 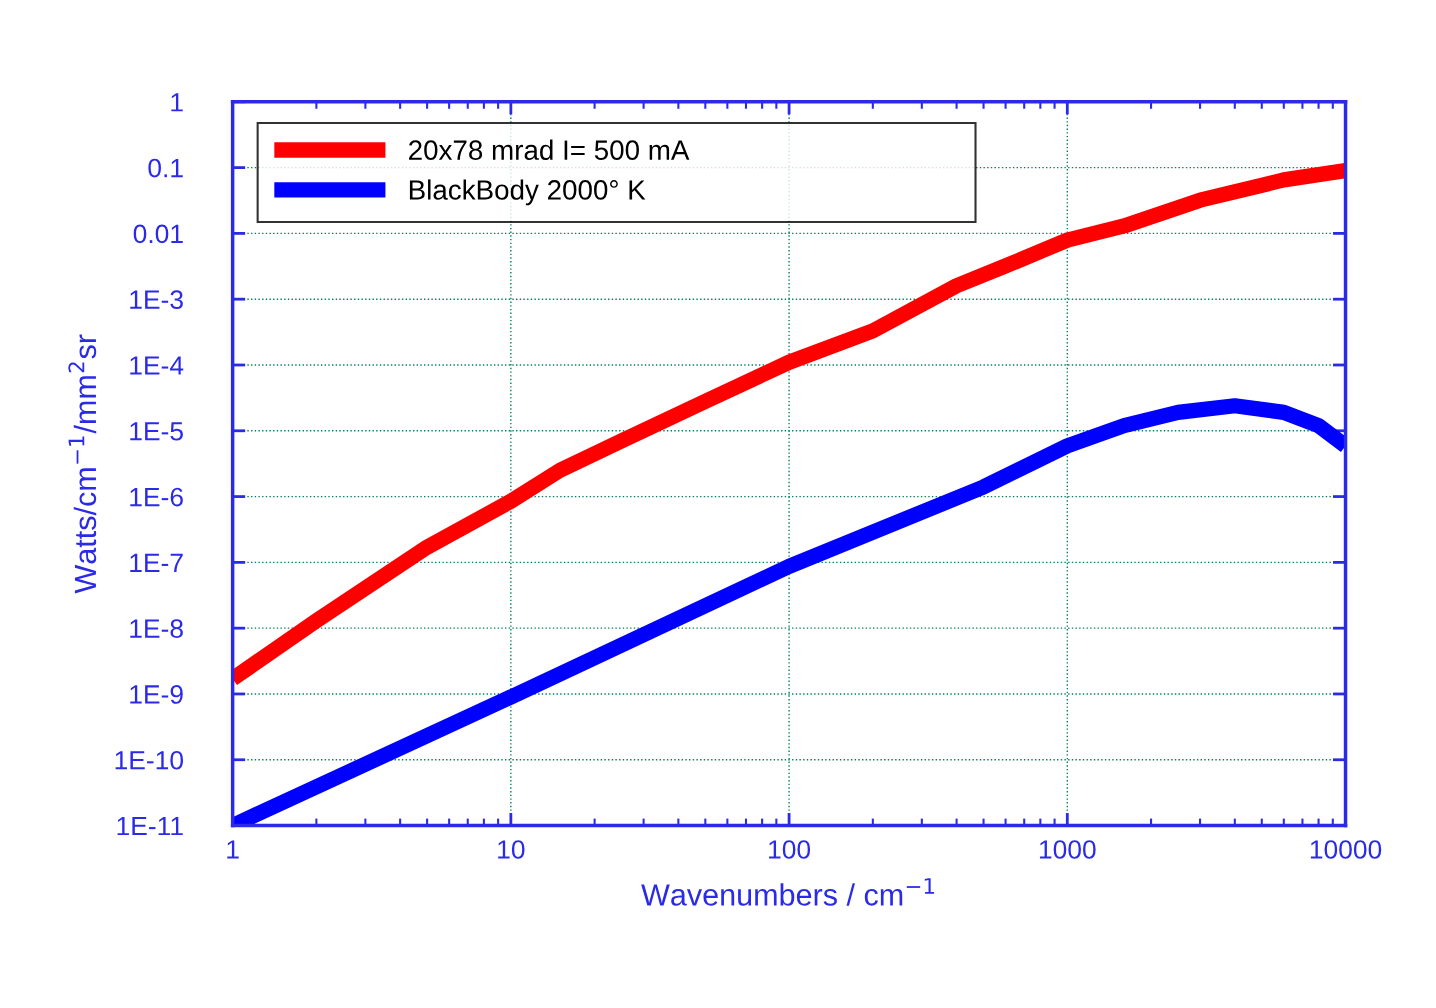 What do you see at coordinates (82, 464) in the screenshot?
I see `y-axis-title: Watts/cm$^{−1}$/mm$^{2}$sr` at bounding box center [82, 464].